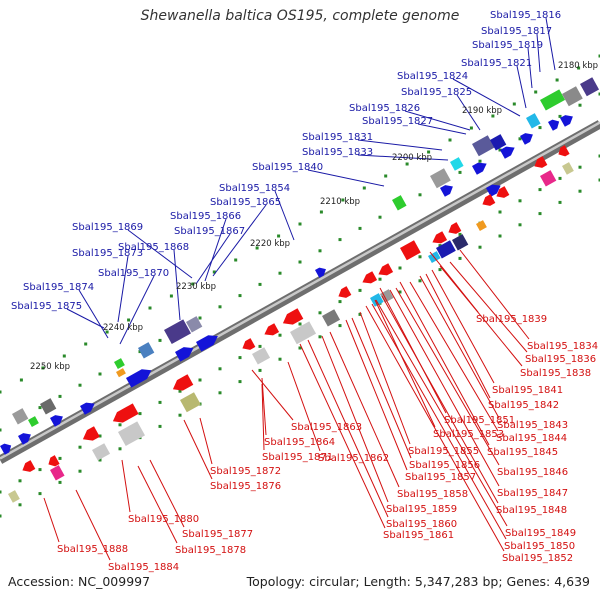  I want to click on reverse-gene-label: Sbal195_1834, so click(562, 346).